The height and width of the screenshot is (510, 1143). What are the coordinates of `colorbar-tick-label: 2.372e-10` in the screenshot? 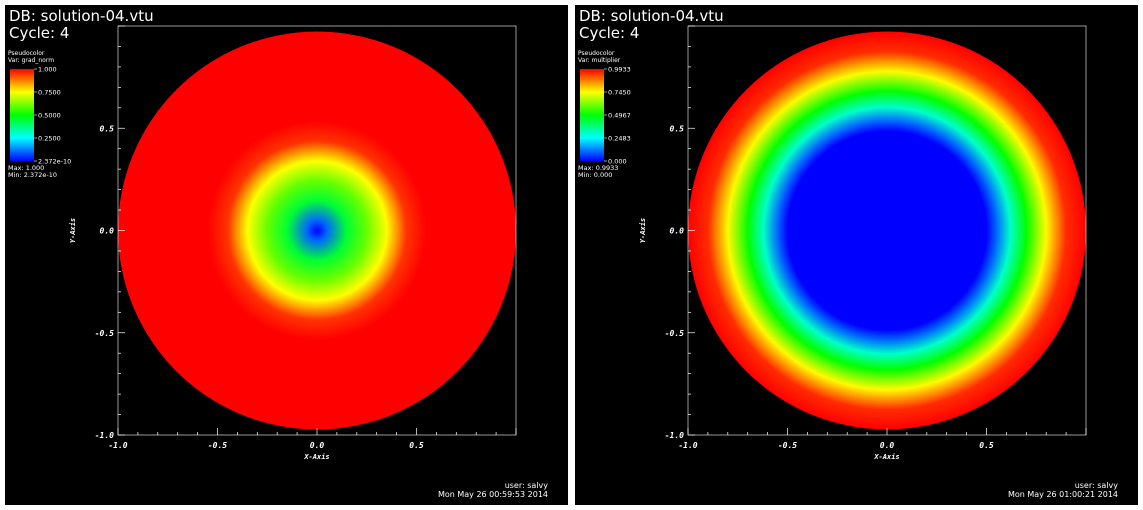 It's located at (54, 162).